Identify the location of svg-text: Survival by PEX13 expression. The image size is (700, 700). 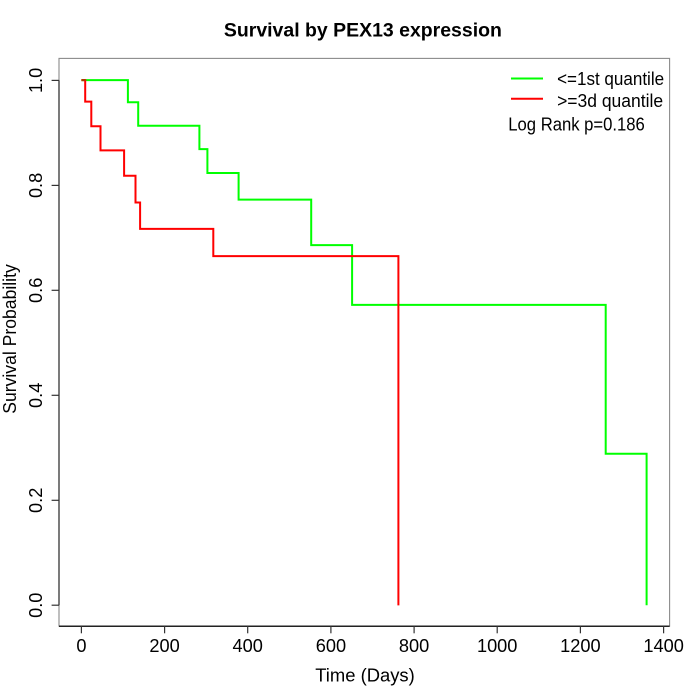
(363, 30).